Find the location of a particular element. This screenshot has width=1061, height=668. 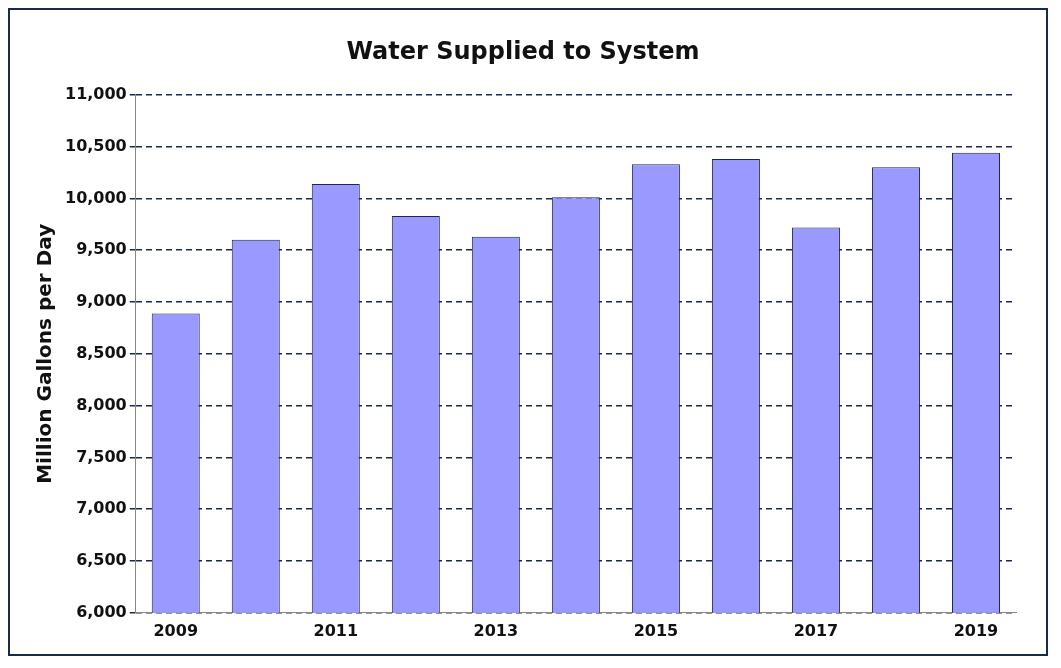

y-tick-label: 6,500 is located at coordinates (101, 560).